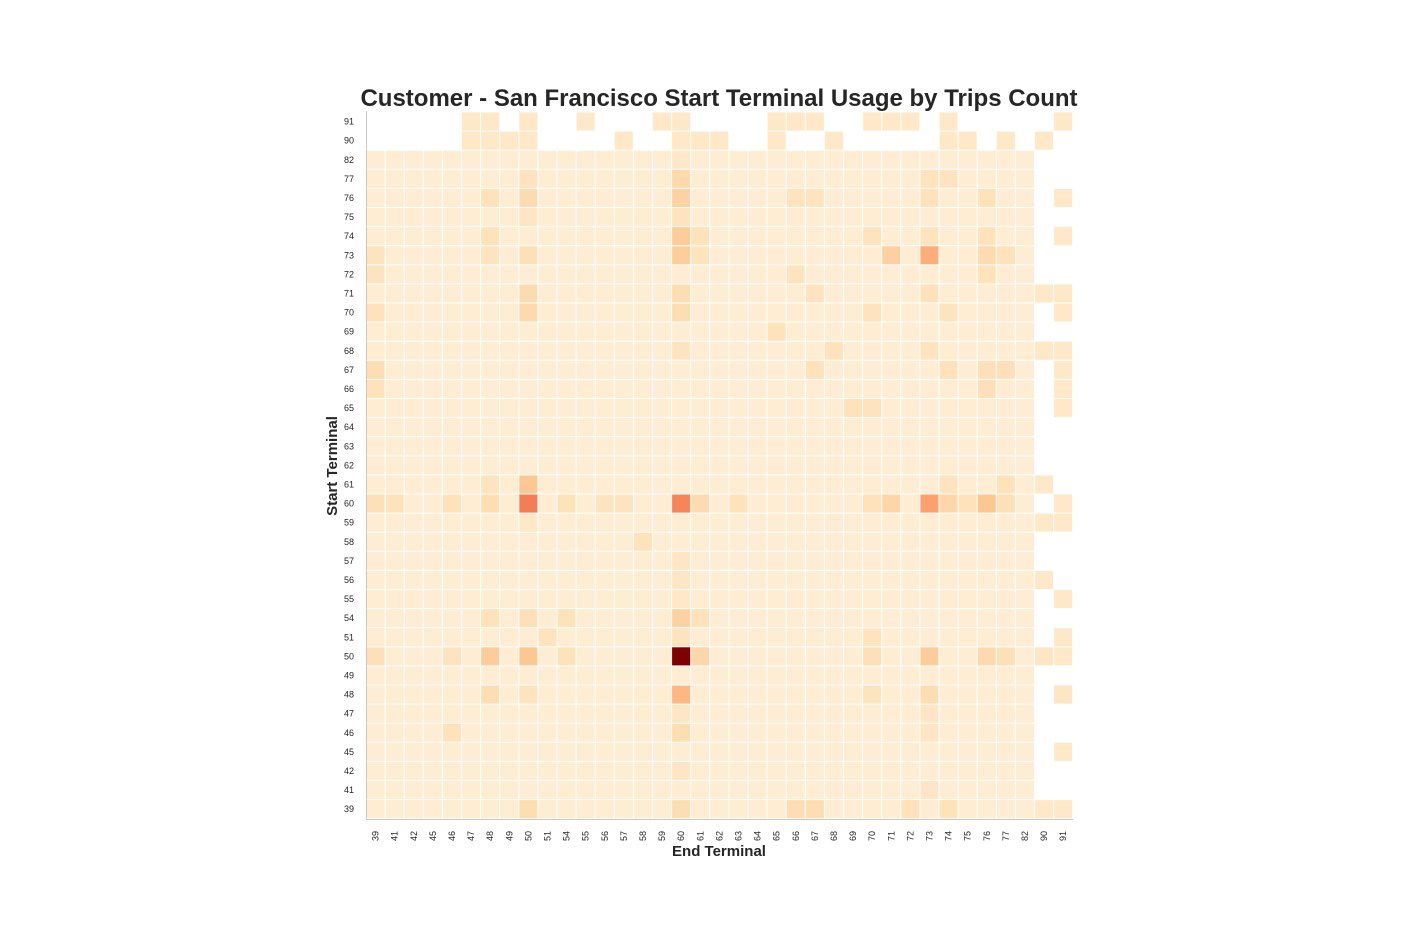  What do you see at coordinates (349, 408) in the screenshot?
I see `y-tick-label: 65` at bounding box center [349, 408].